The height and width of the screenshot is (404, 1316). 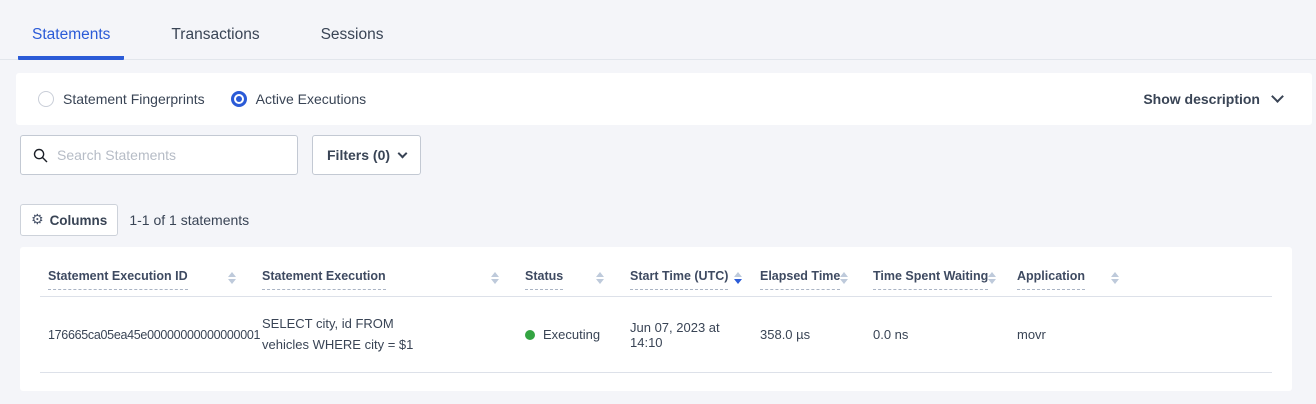 What do you see at coordinates (393, 282) in the screenshot?
I see `column-header-statement-execution: Statement Execution` at bounding box center [393, 282].